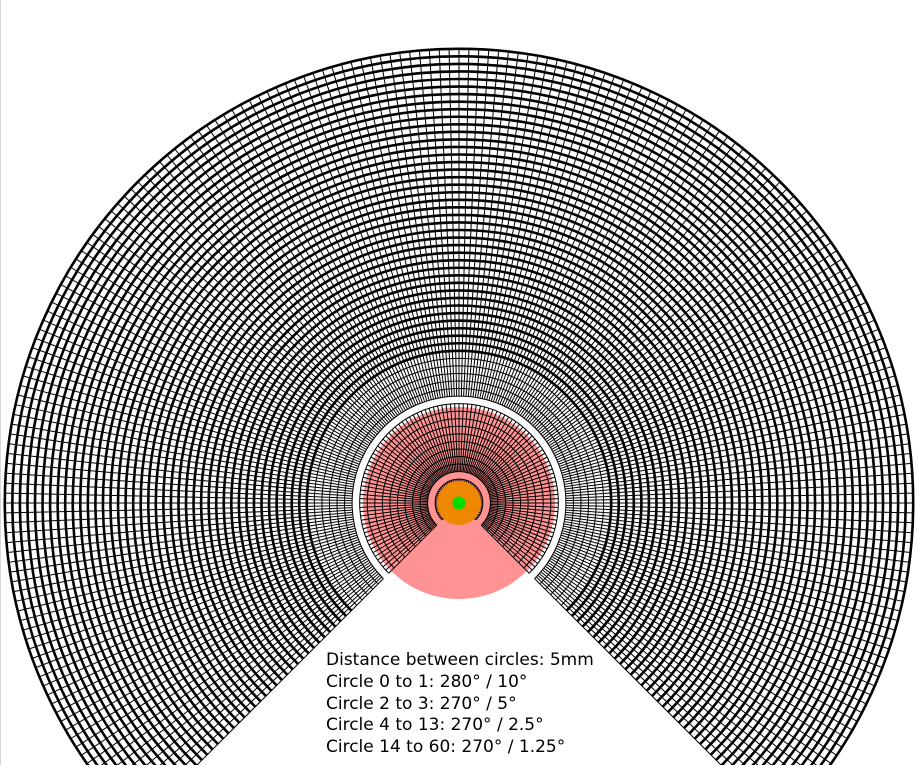 This screenshot has width=918, height=765. What do you see at coordinates (460, 726) in the screenshot?
I see `caption-circles-4-13: Circle 4 to 13: 270° / 2.5°` at bounding box center [460, 726].